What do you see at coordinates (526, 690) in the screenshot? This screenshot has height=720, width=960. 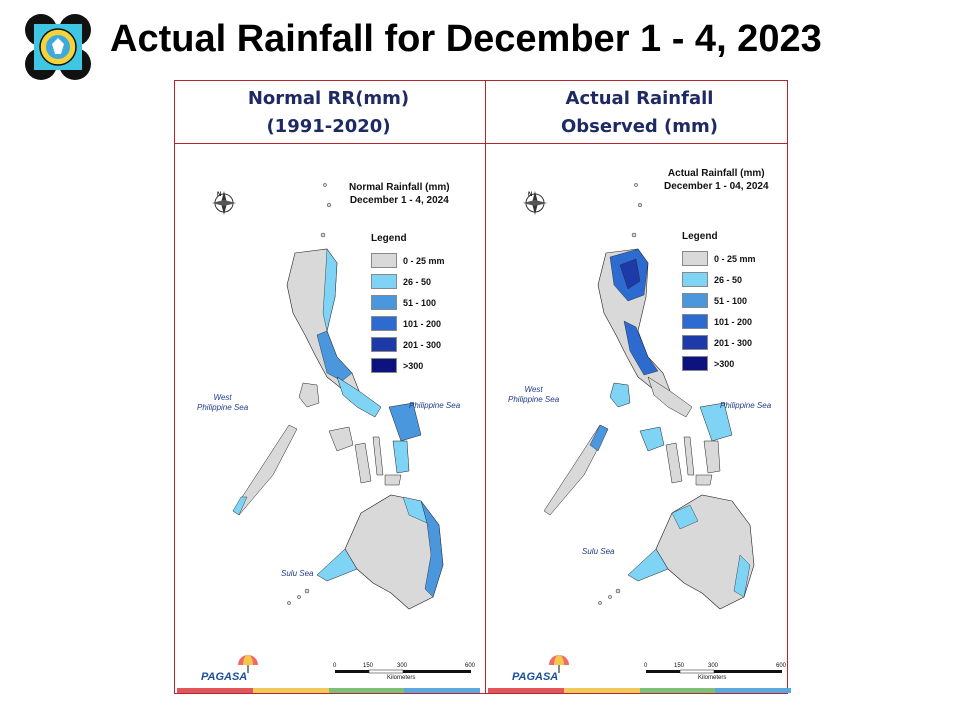 I see `footer-strip-red` at bounding box center [526, 690].